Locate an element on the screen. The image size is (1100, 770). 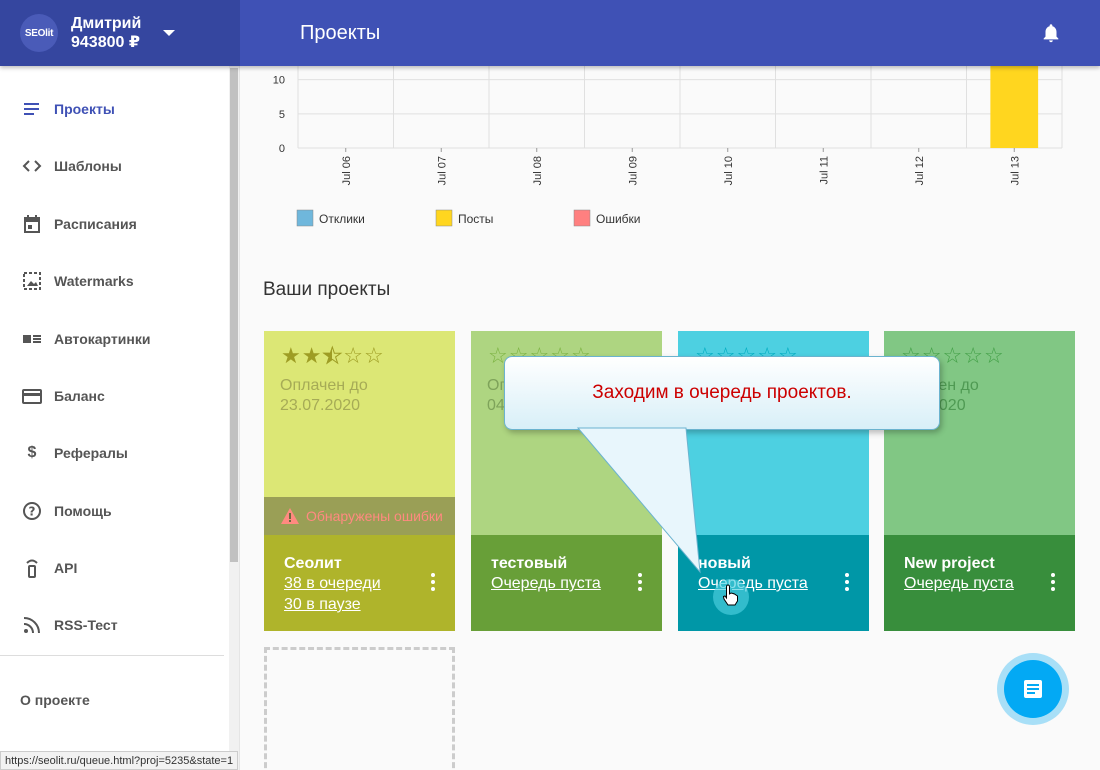
sidebar-item-autoimages: Автокартинки is located at coordinates (114, 339).